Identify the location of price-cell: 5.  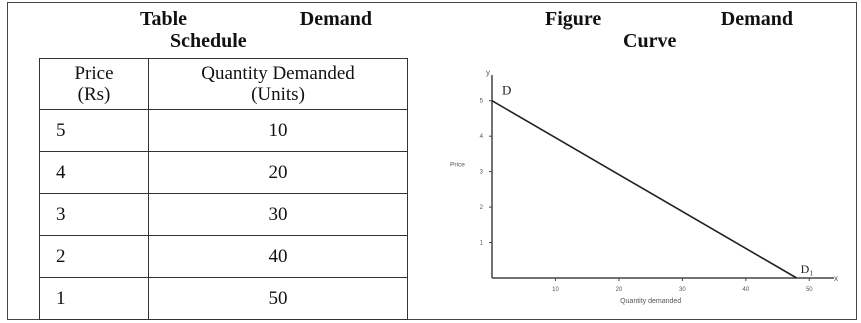
(94, 130).